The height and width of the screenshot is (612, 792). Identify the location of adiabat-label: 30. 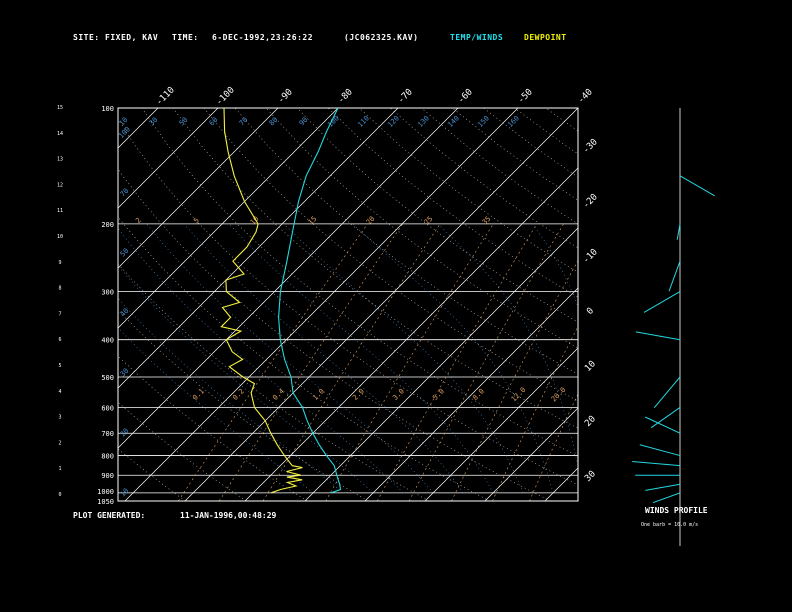
(154, 122).